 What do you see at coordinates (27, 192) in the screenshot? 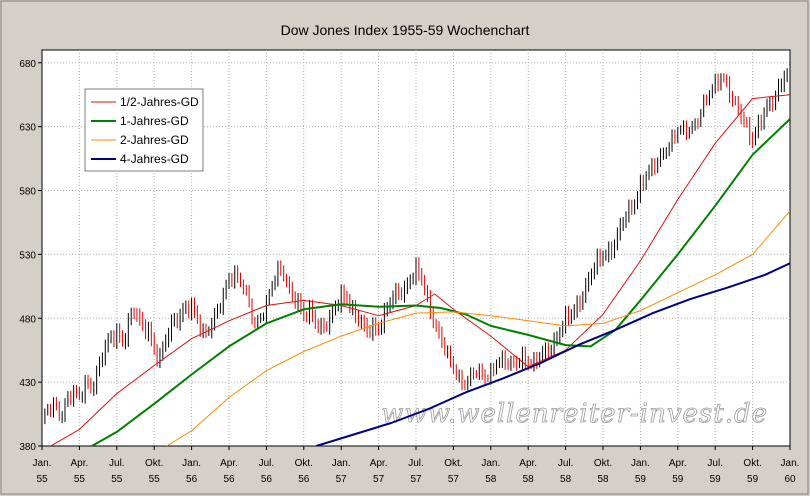
I see `y-tick-label: 580` at bounding box center [27, 192].